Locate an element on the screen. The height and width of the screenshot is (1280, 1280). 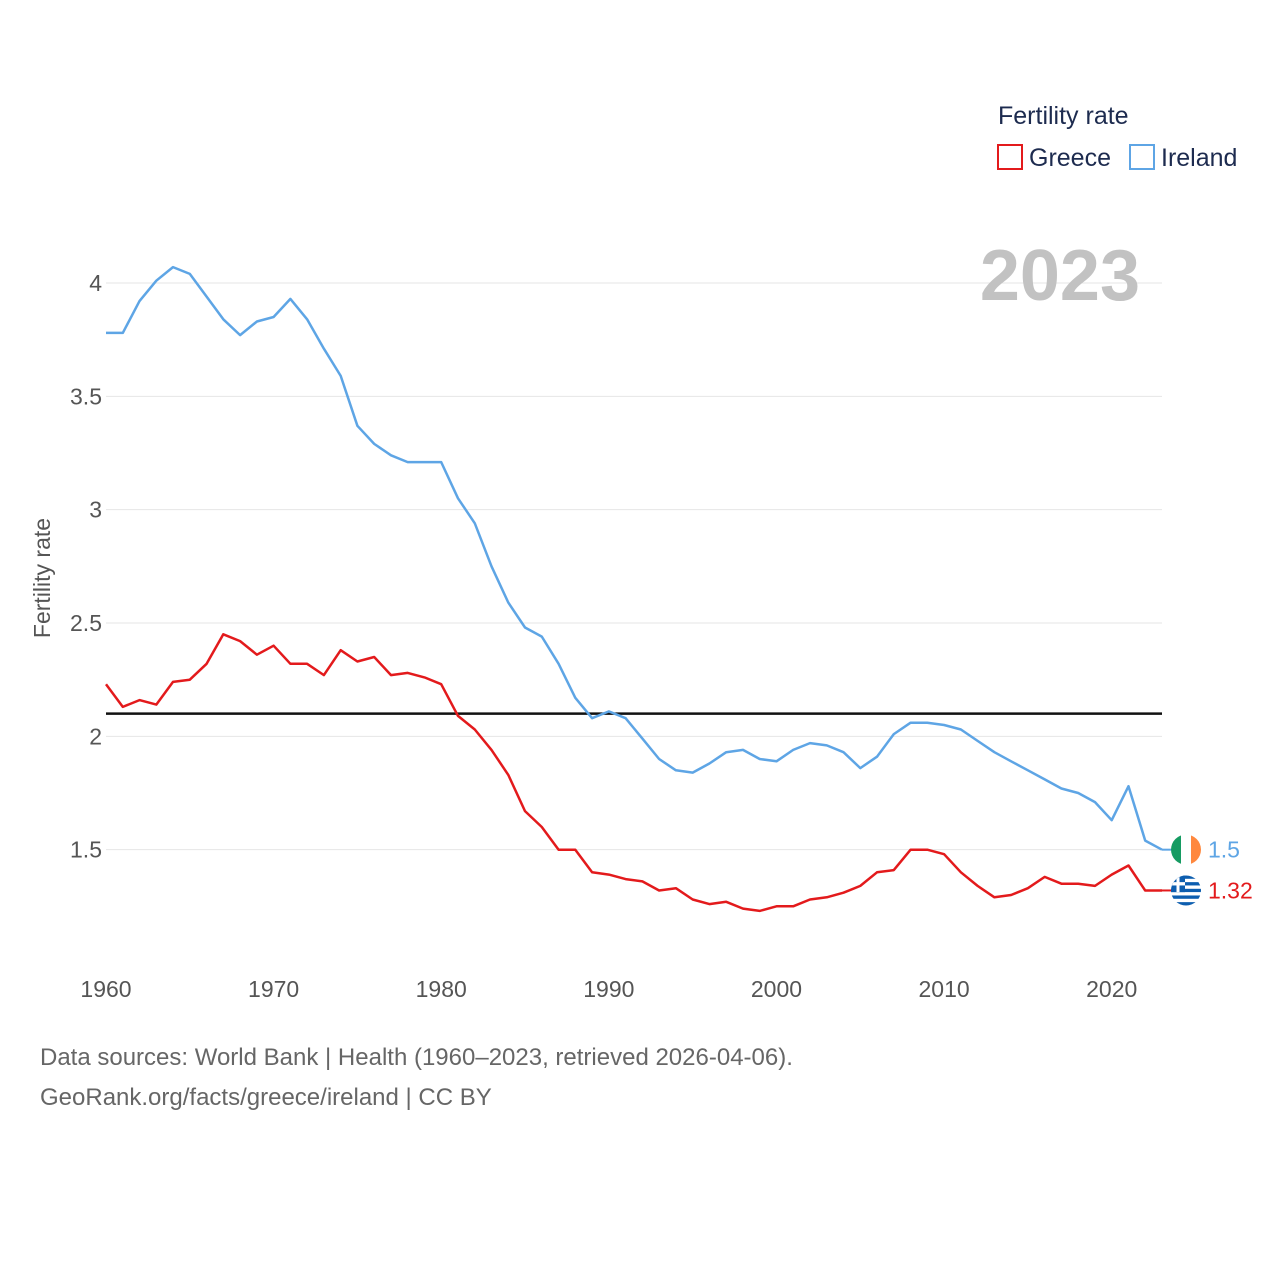
y-tick-label-1.5: 1.5 is located at coordinates (86, 850).